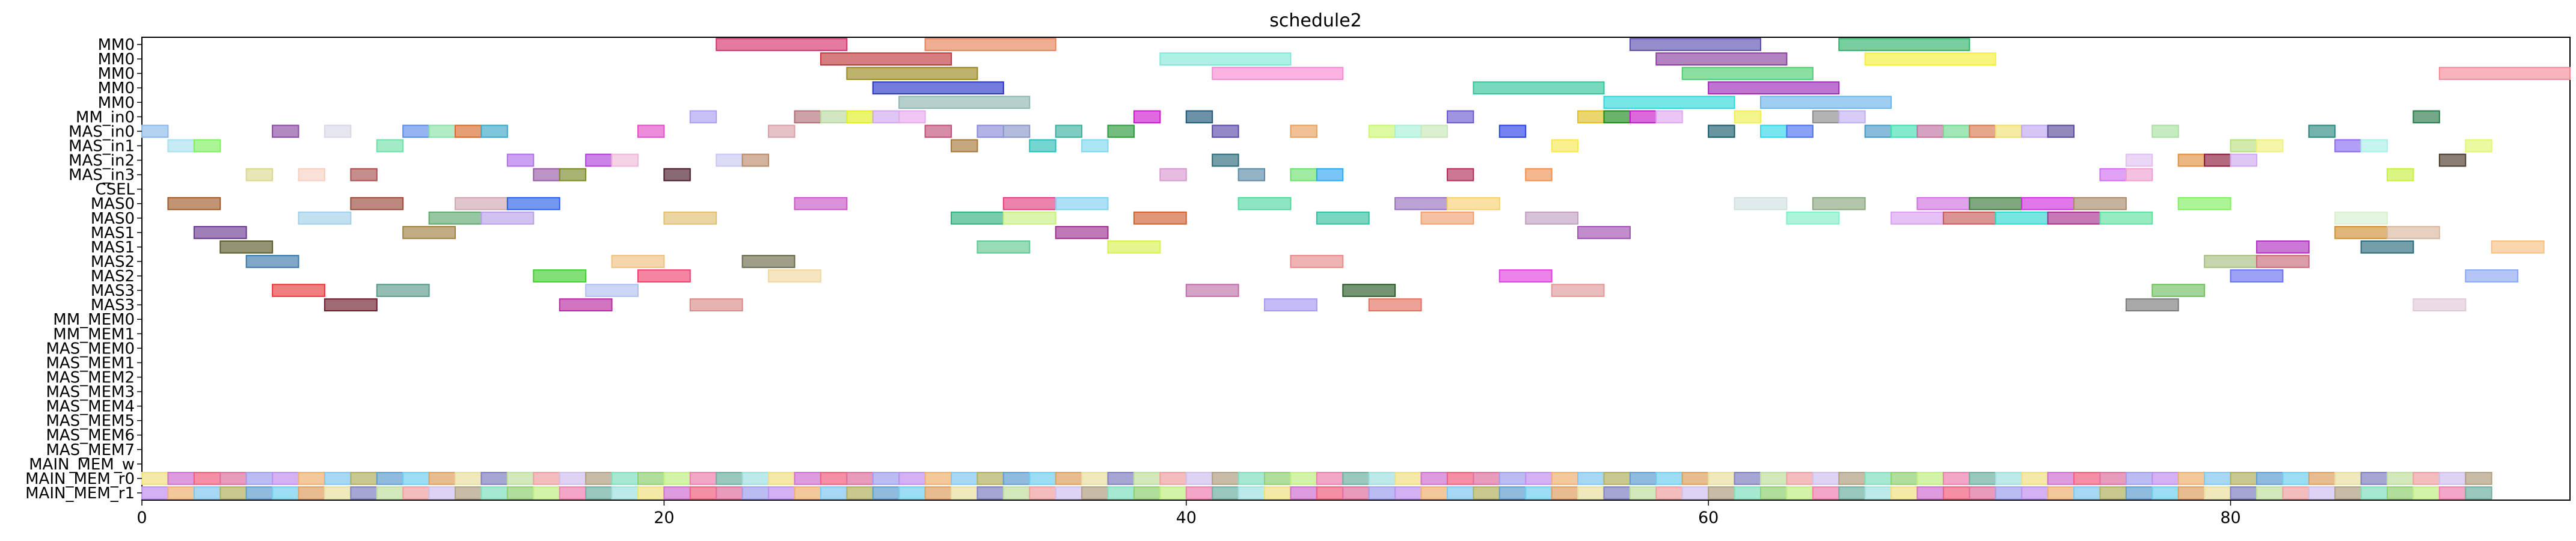 Image resolution: width=2576 pixels, height=541 pixels. I want to click on memory-bars, so click(1316, 486).